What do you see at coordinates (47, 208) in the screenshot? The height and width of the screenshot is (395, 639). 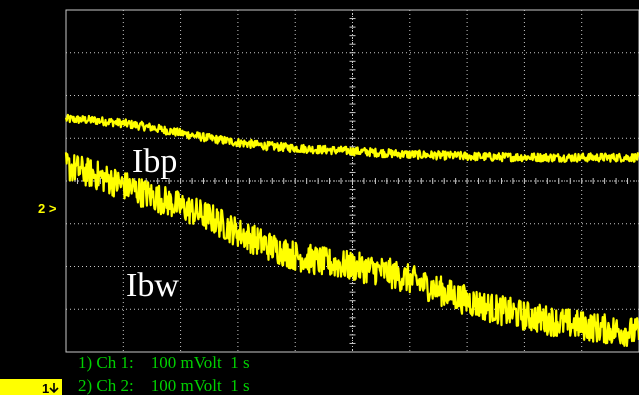 I see `ch2-reference-marker: 2 >` at bounding box center [47, 208].